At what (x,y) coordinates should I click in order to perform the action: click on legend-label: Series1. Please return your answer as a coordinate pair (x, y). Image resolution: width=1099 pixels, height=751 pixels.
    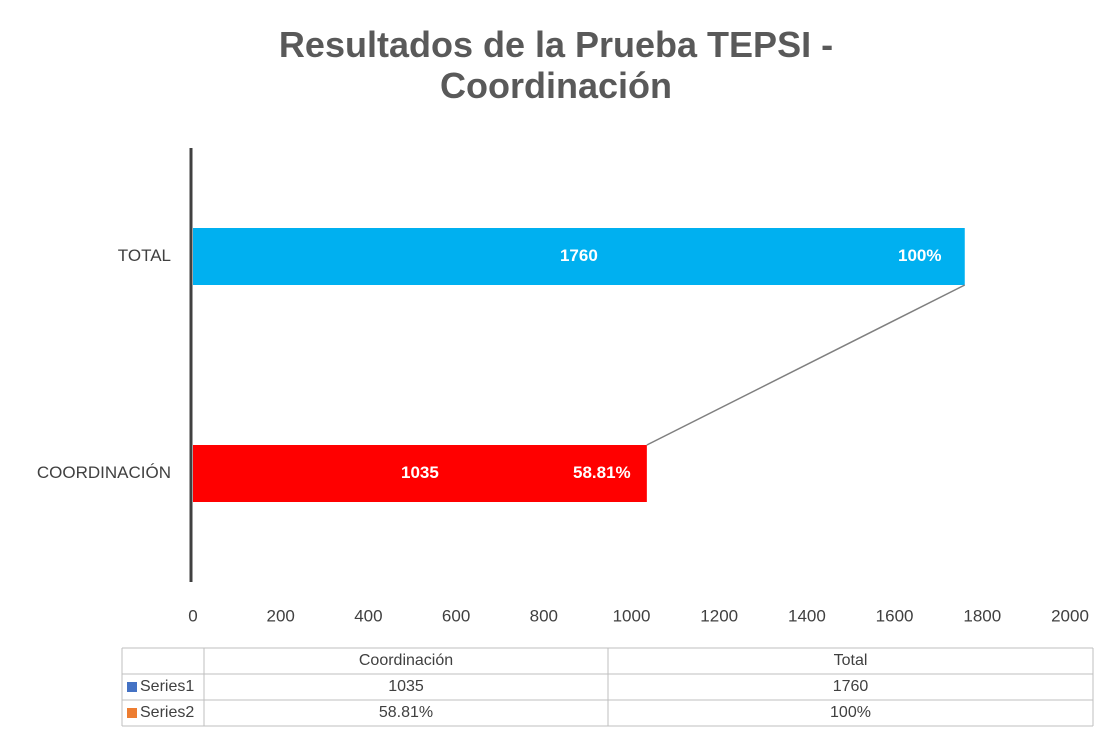
    Looking at the image, I should click on (167, 686).